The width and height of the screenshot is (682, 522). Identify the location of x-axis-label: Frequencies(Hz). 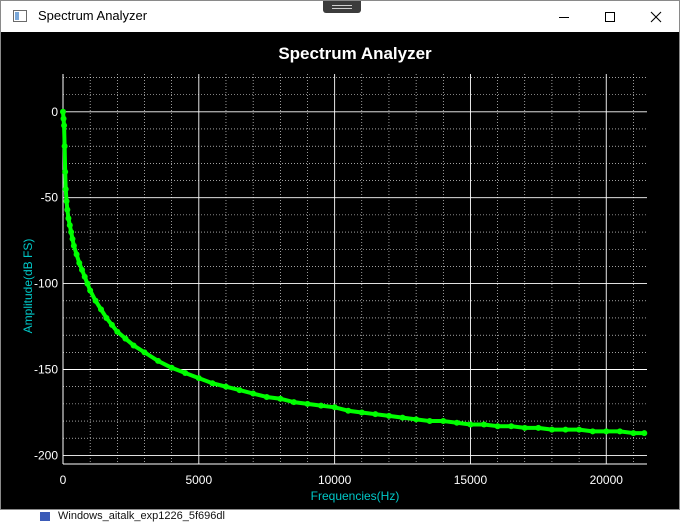
(355, 496).